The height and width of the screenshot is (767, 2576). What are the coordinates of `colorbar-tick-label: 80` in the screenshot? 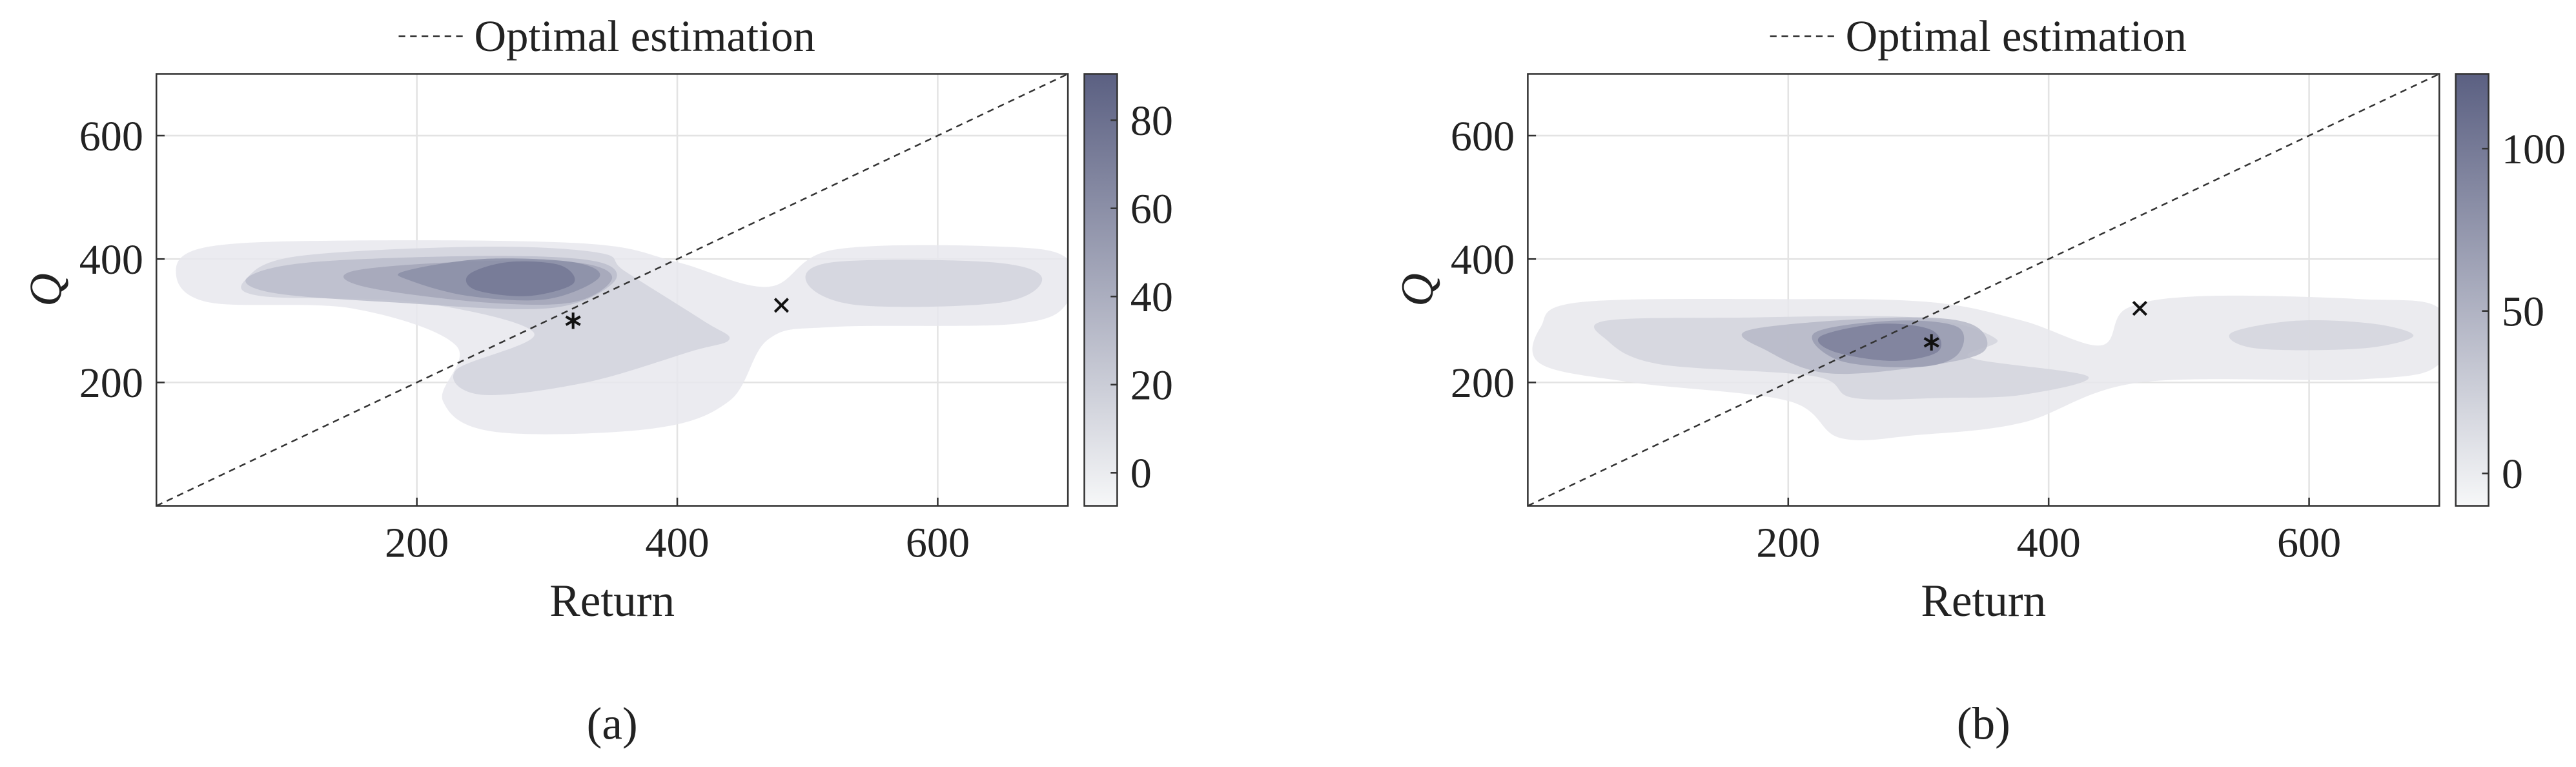 It's located at (1151, 121).